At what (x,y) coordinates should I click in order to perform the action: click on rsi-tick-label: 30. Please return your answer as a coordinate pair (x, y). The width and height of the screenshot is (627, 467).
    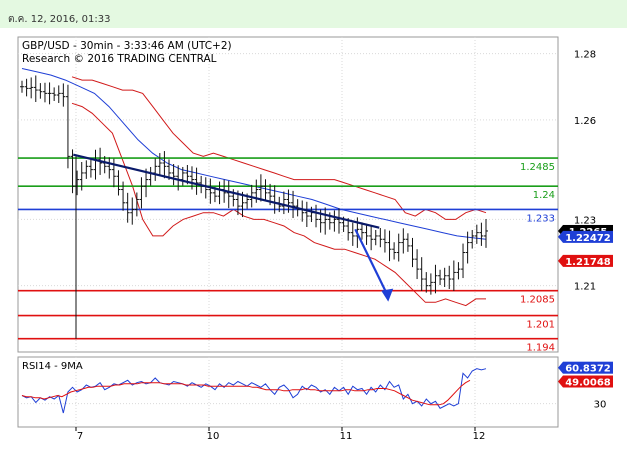
    Looking at the image, I should click on (600, 405).